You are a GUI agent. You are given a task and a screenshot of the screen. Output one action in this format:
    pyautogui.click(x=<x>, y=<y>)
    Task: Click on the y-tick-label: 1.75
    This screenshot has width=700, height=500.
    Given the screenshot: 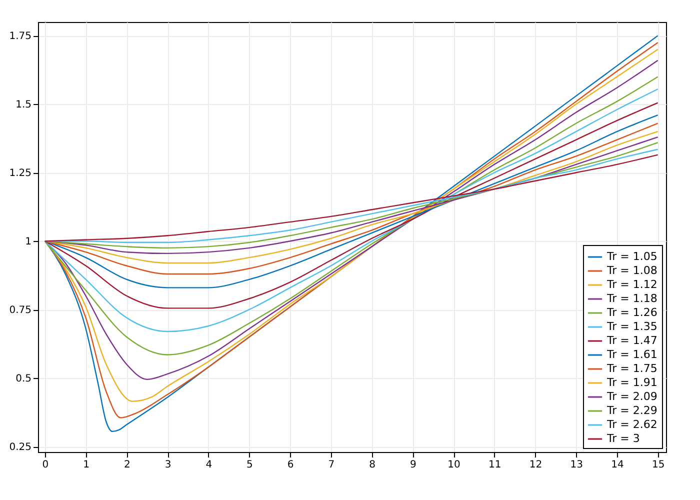 What is the action you would take?
    pyautogui.click(x=20, y=36)
    